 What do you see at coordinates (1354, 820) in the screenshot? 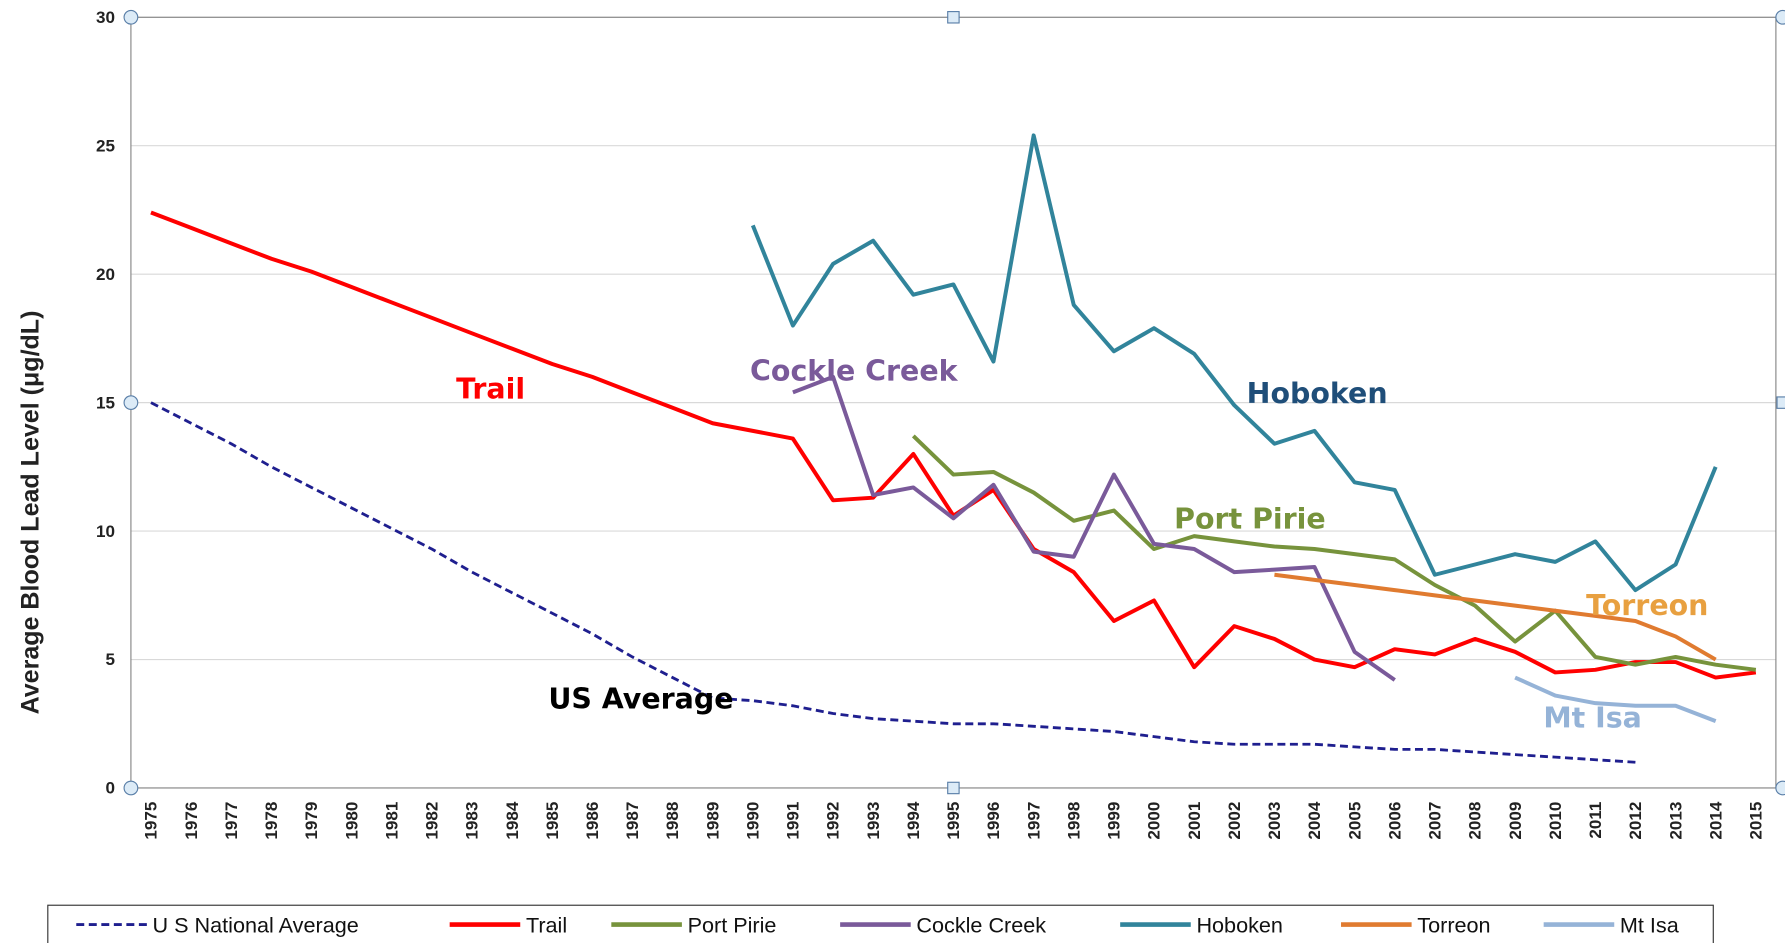
I see `x-tick-label: 2005` at bounding box center [1354, 820].